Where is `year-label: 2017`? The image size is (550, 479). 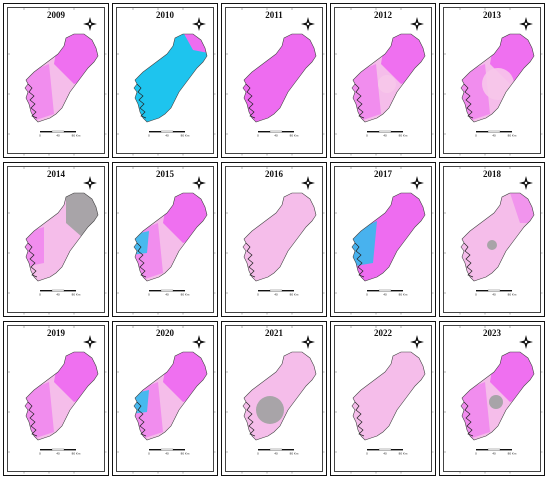 year-label: 2017 is located at coordinates (383, 174).